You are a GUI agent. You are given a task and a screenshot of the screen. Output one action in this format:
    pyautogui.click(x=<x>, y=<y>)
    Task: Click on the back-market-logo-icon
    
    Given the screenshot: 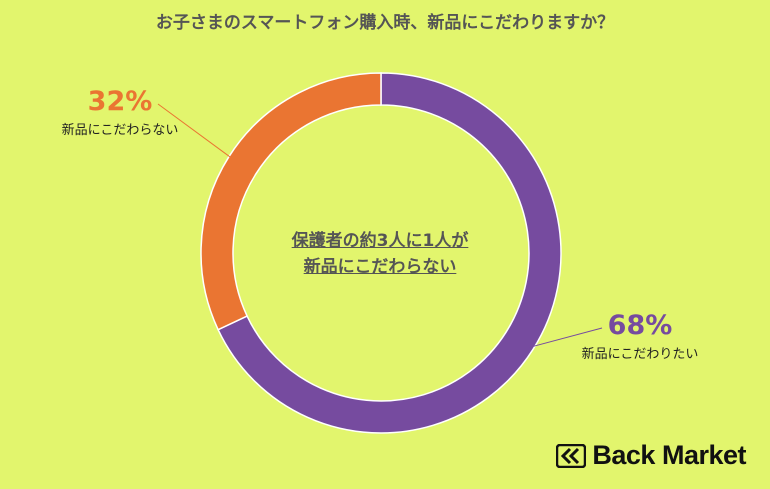 What is the action you would take?
    pyautogui.click(x=571, y=455)
    